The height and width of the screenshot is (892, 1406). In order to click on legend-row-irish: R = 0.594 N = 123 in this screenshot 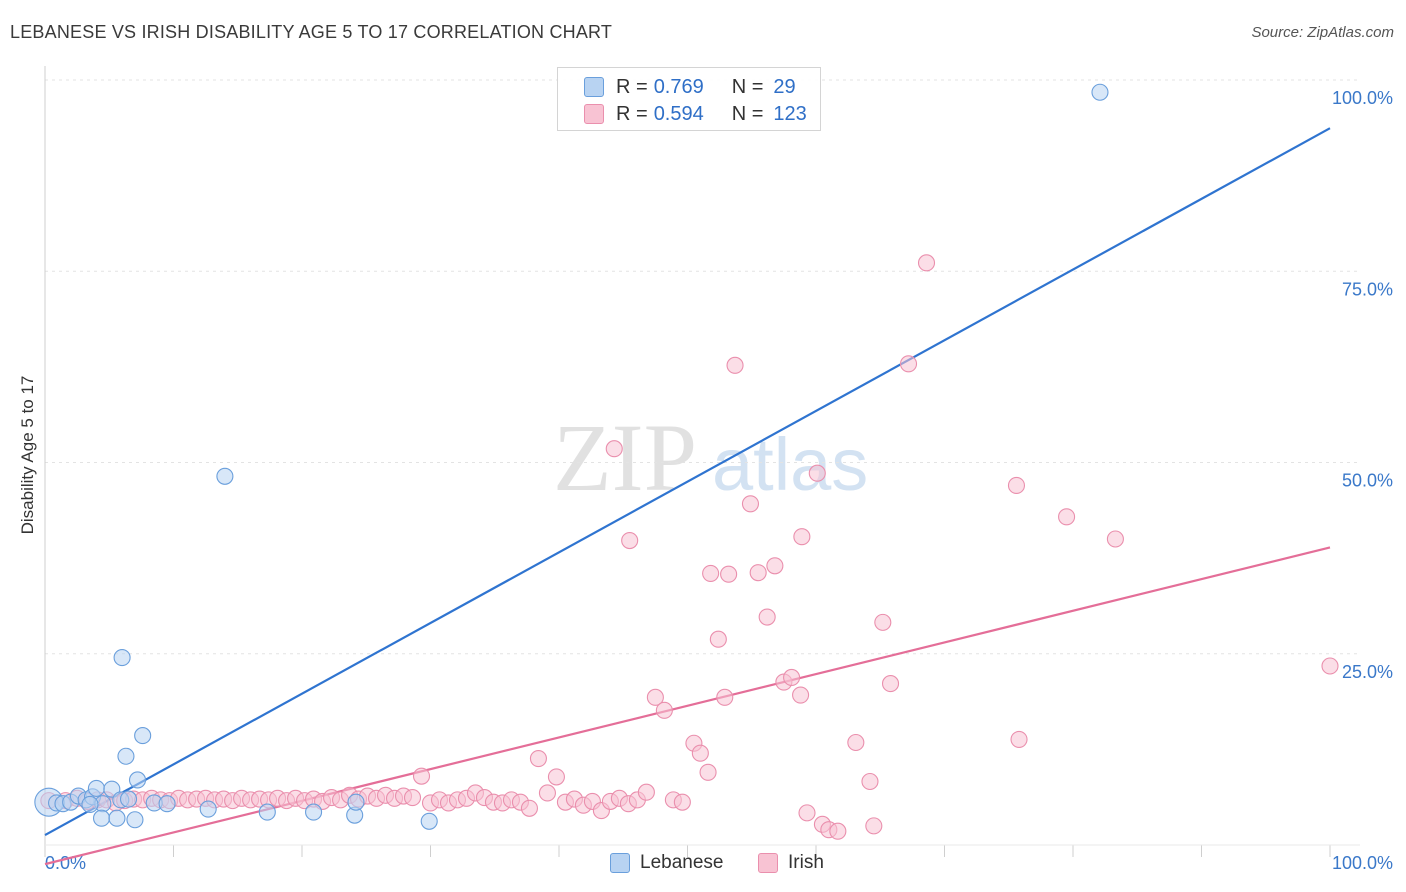, I will do `click(695, 114)`.